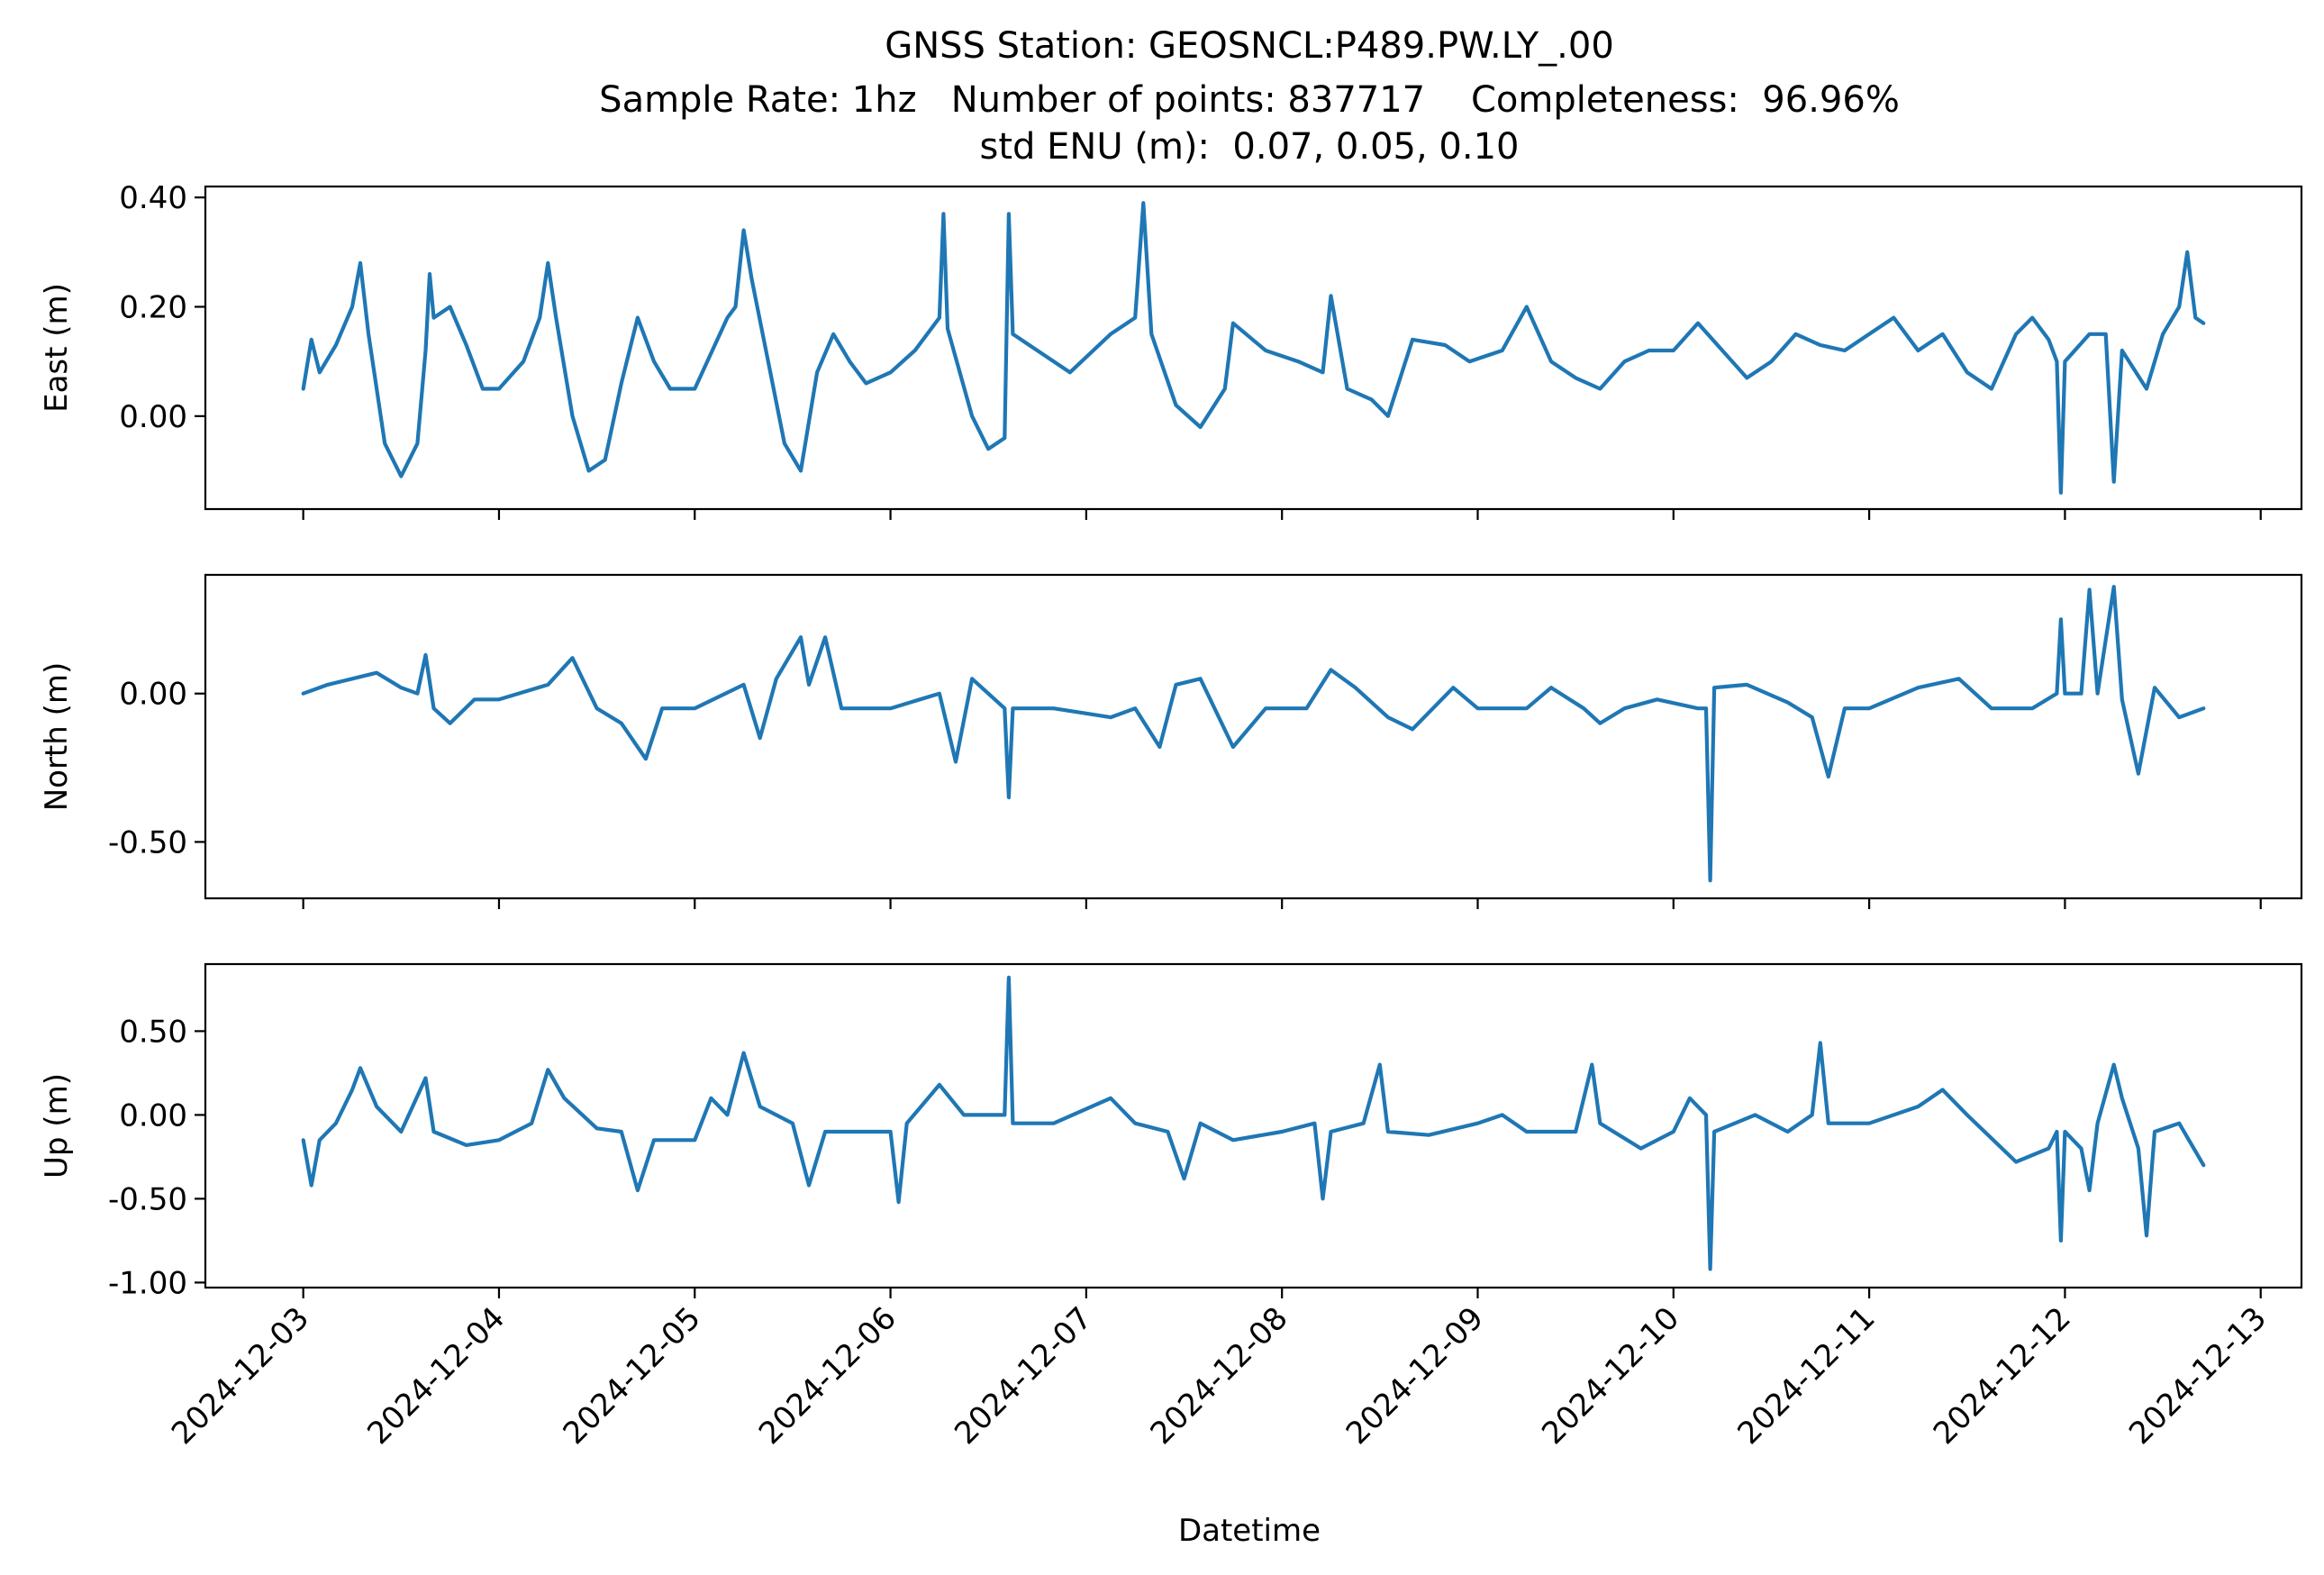 The image size is (2324, 1575). What do you see at coordinates (153, 417) in the screenshot?
I see `east-y-tick-label: 0.00` at bounding box center [153, 417].